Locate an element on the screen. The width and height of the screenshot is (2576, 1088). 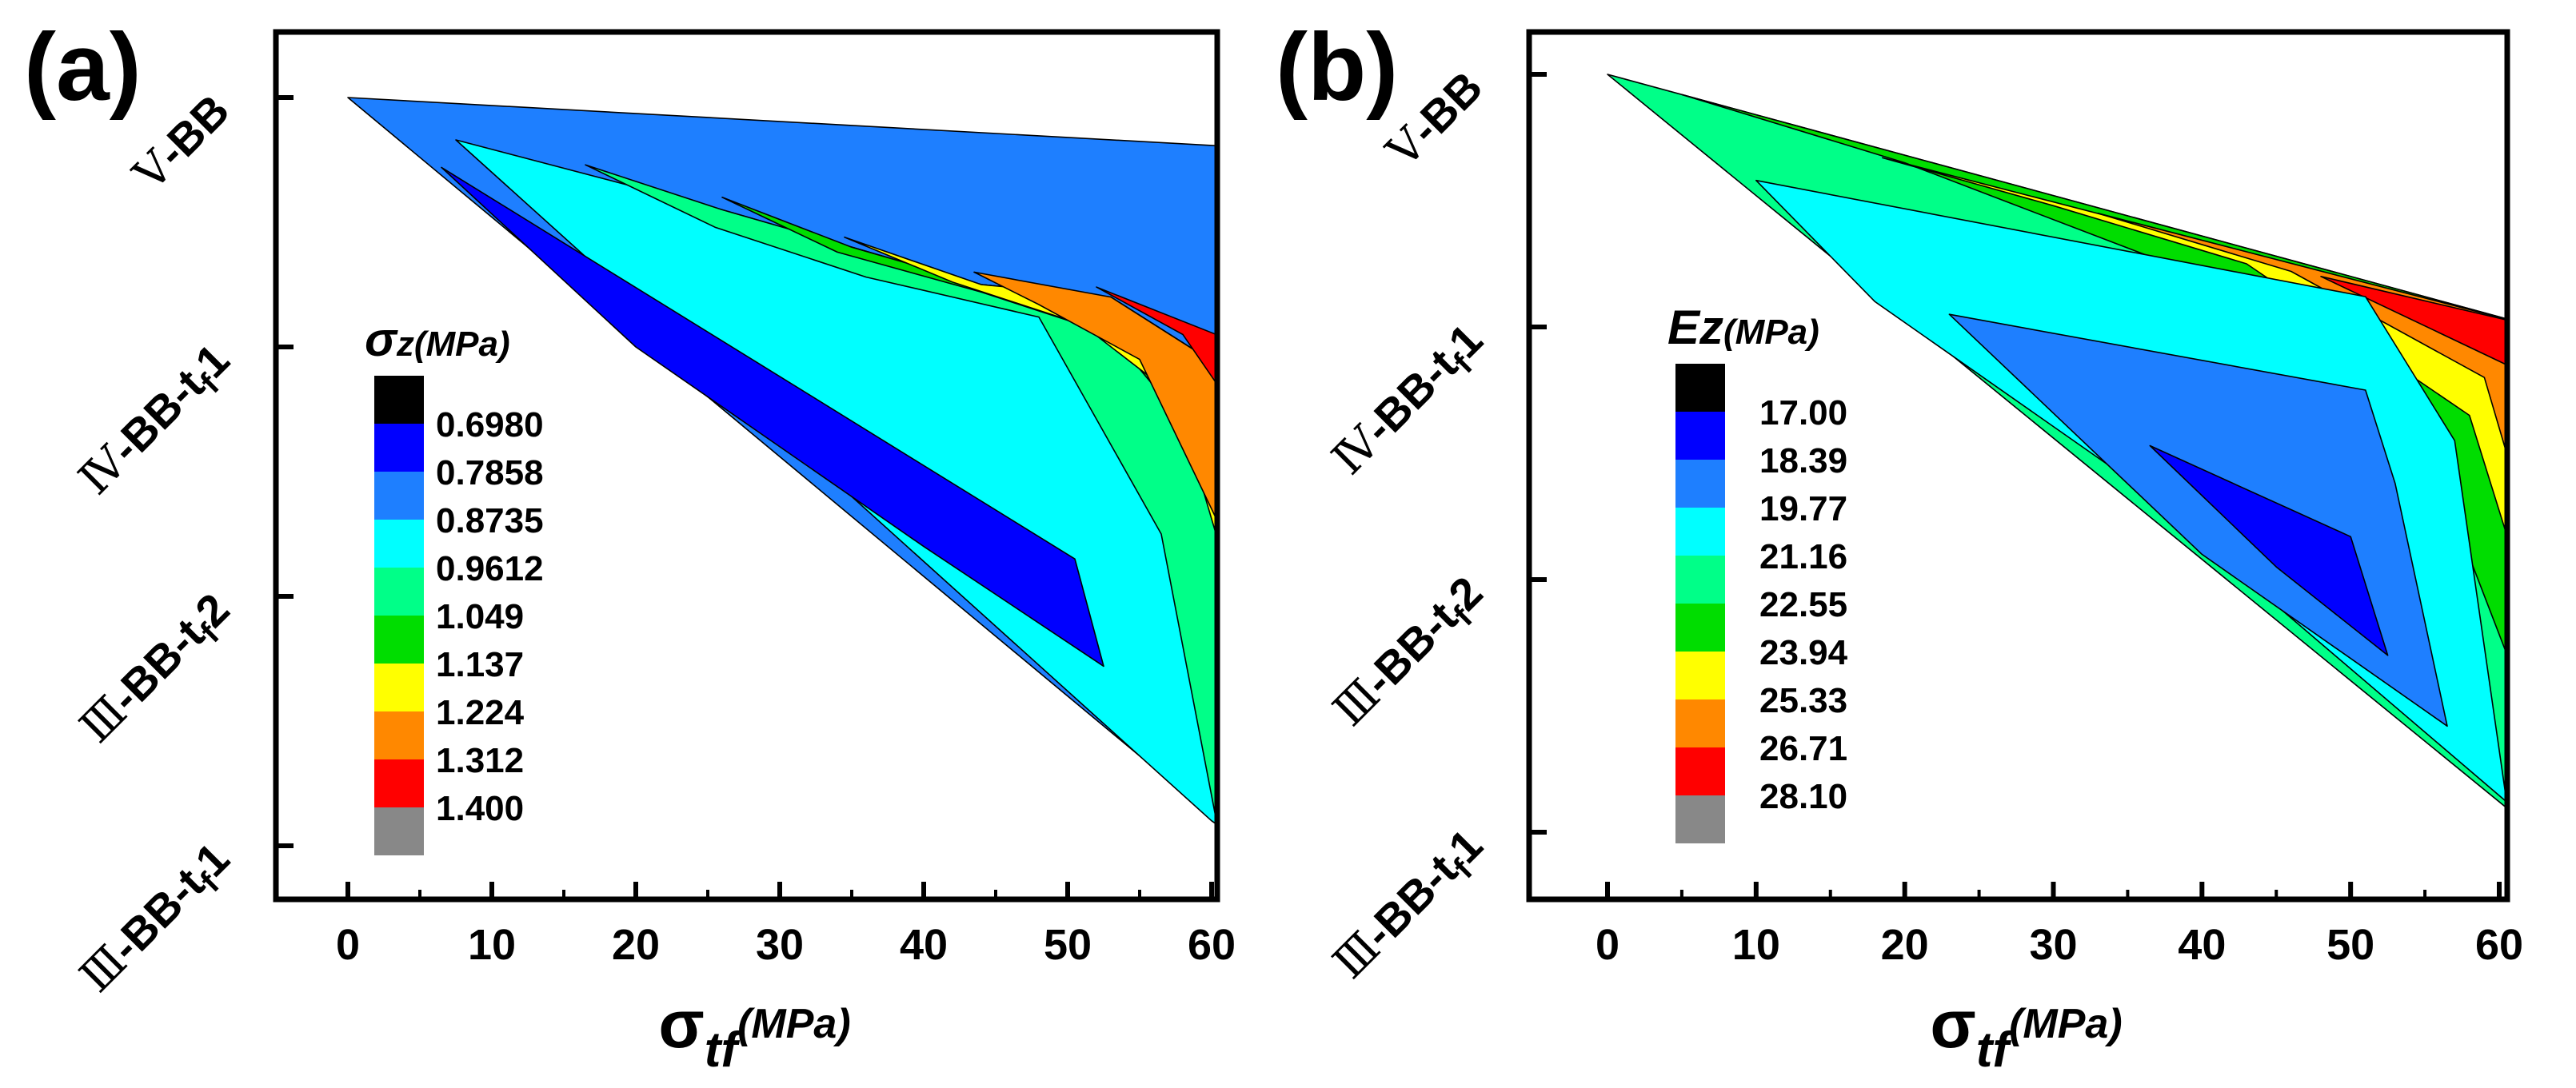
panel-label: (b) is located at coordinates (1337, 67).